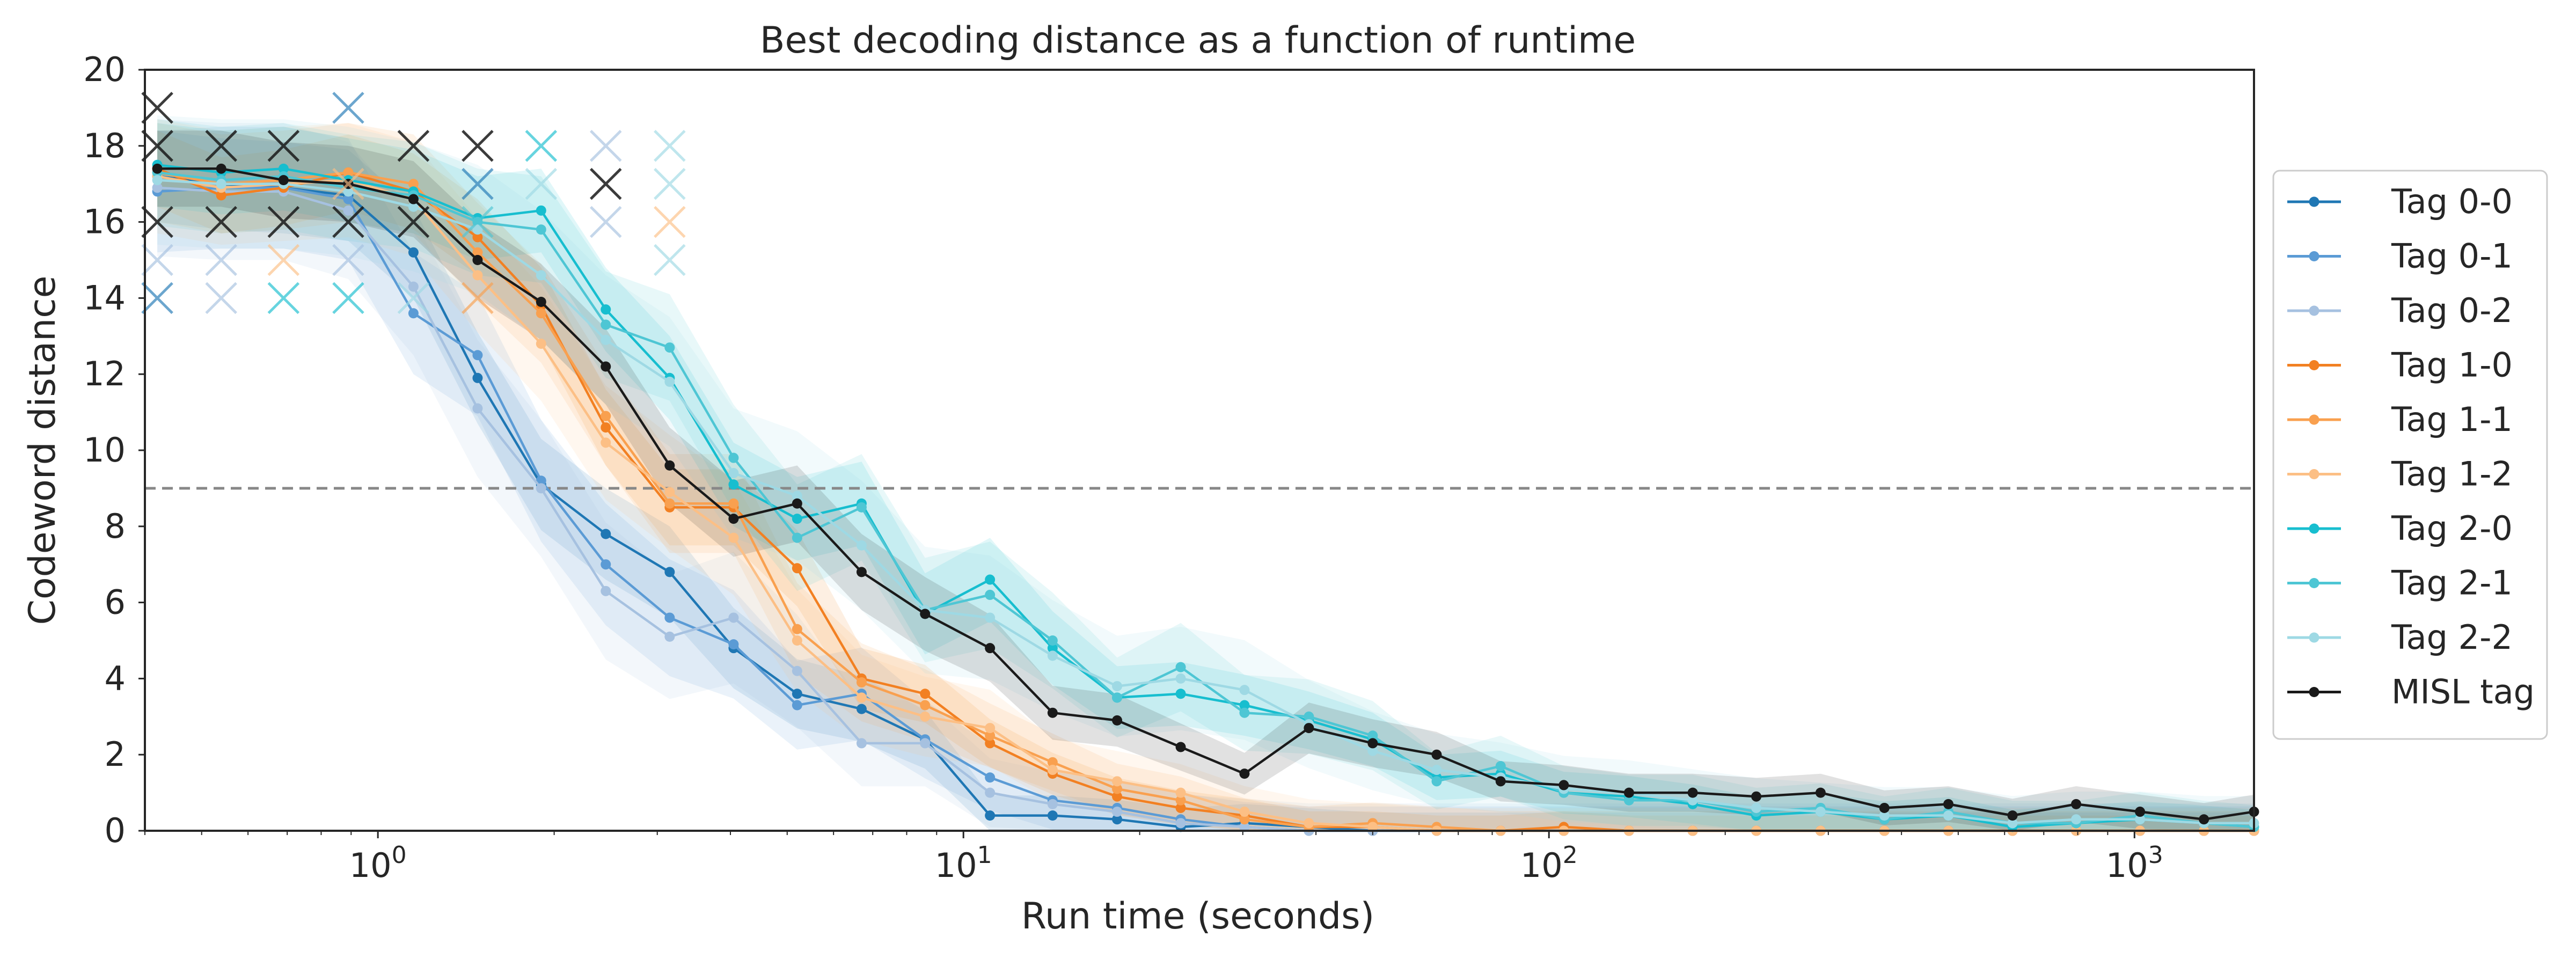 The height and width of the screenshot is (966, 2576). What do you see at coordinates (399, 855) in the screenshot?
I see `x-tick-exponent: 0` at bounding box center [399, 855].